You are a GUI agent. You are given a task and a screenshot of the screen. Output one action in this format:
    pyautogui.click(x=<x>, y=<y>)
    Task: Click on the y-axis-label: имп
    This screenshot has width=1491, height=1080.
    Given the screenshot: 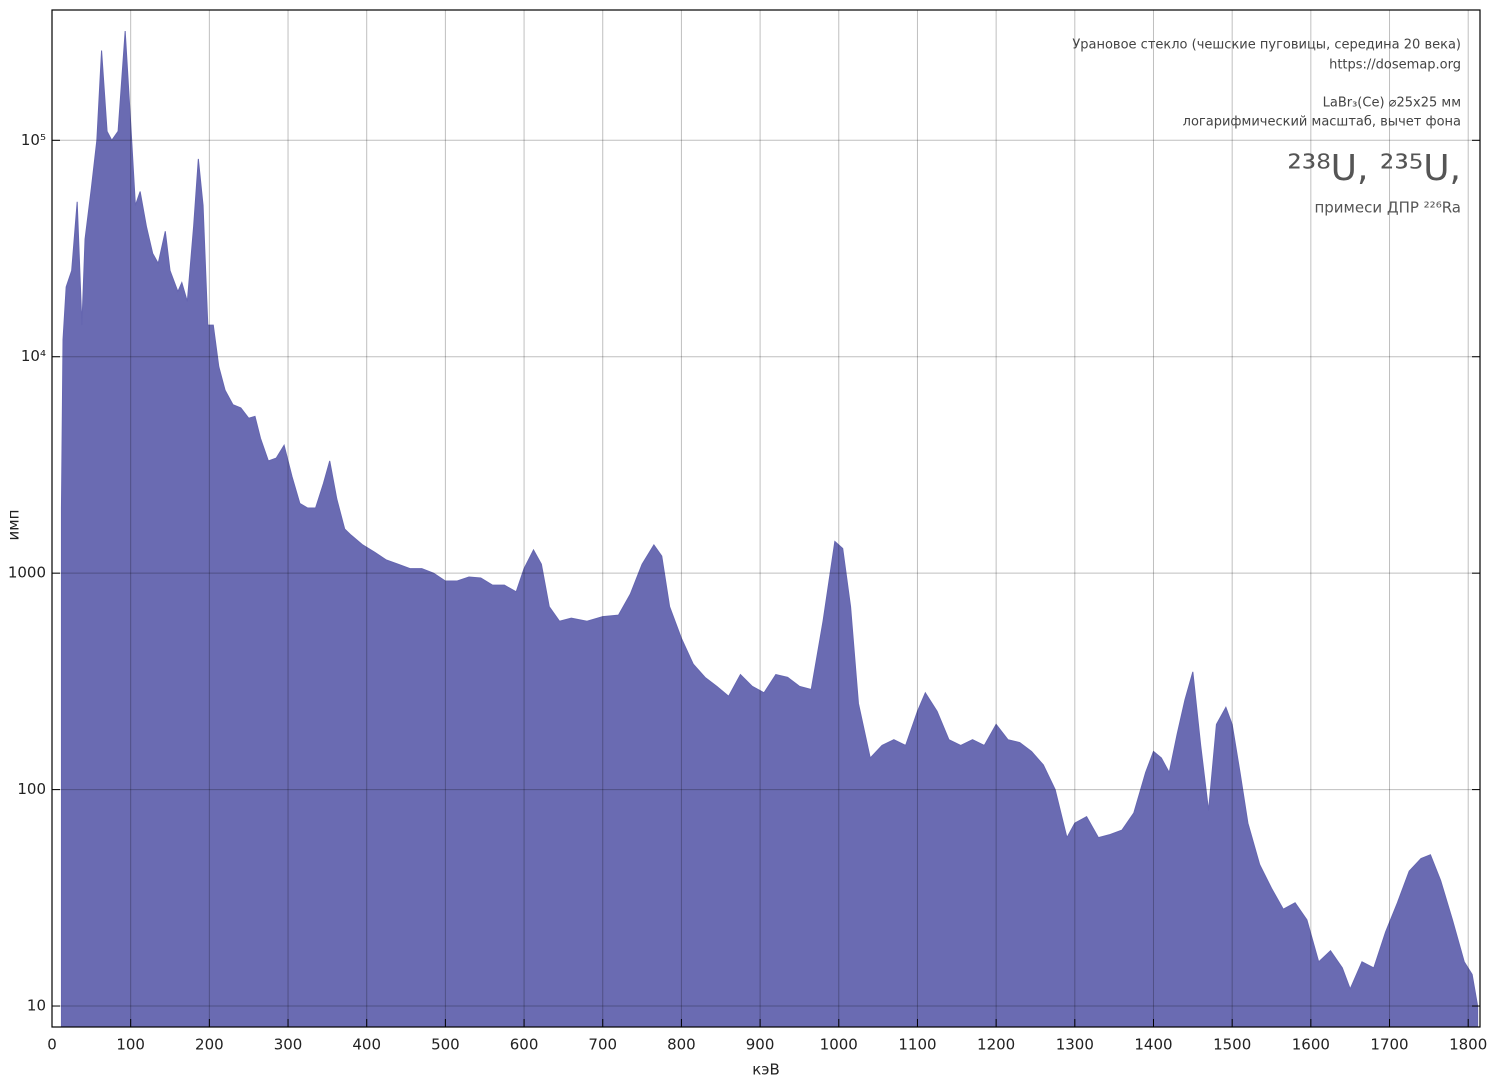 What is the action you would take?
    pyautogui.click(x=14, y=525)
    